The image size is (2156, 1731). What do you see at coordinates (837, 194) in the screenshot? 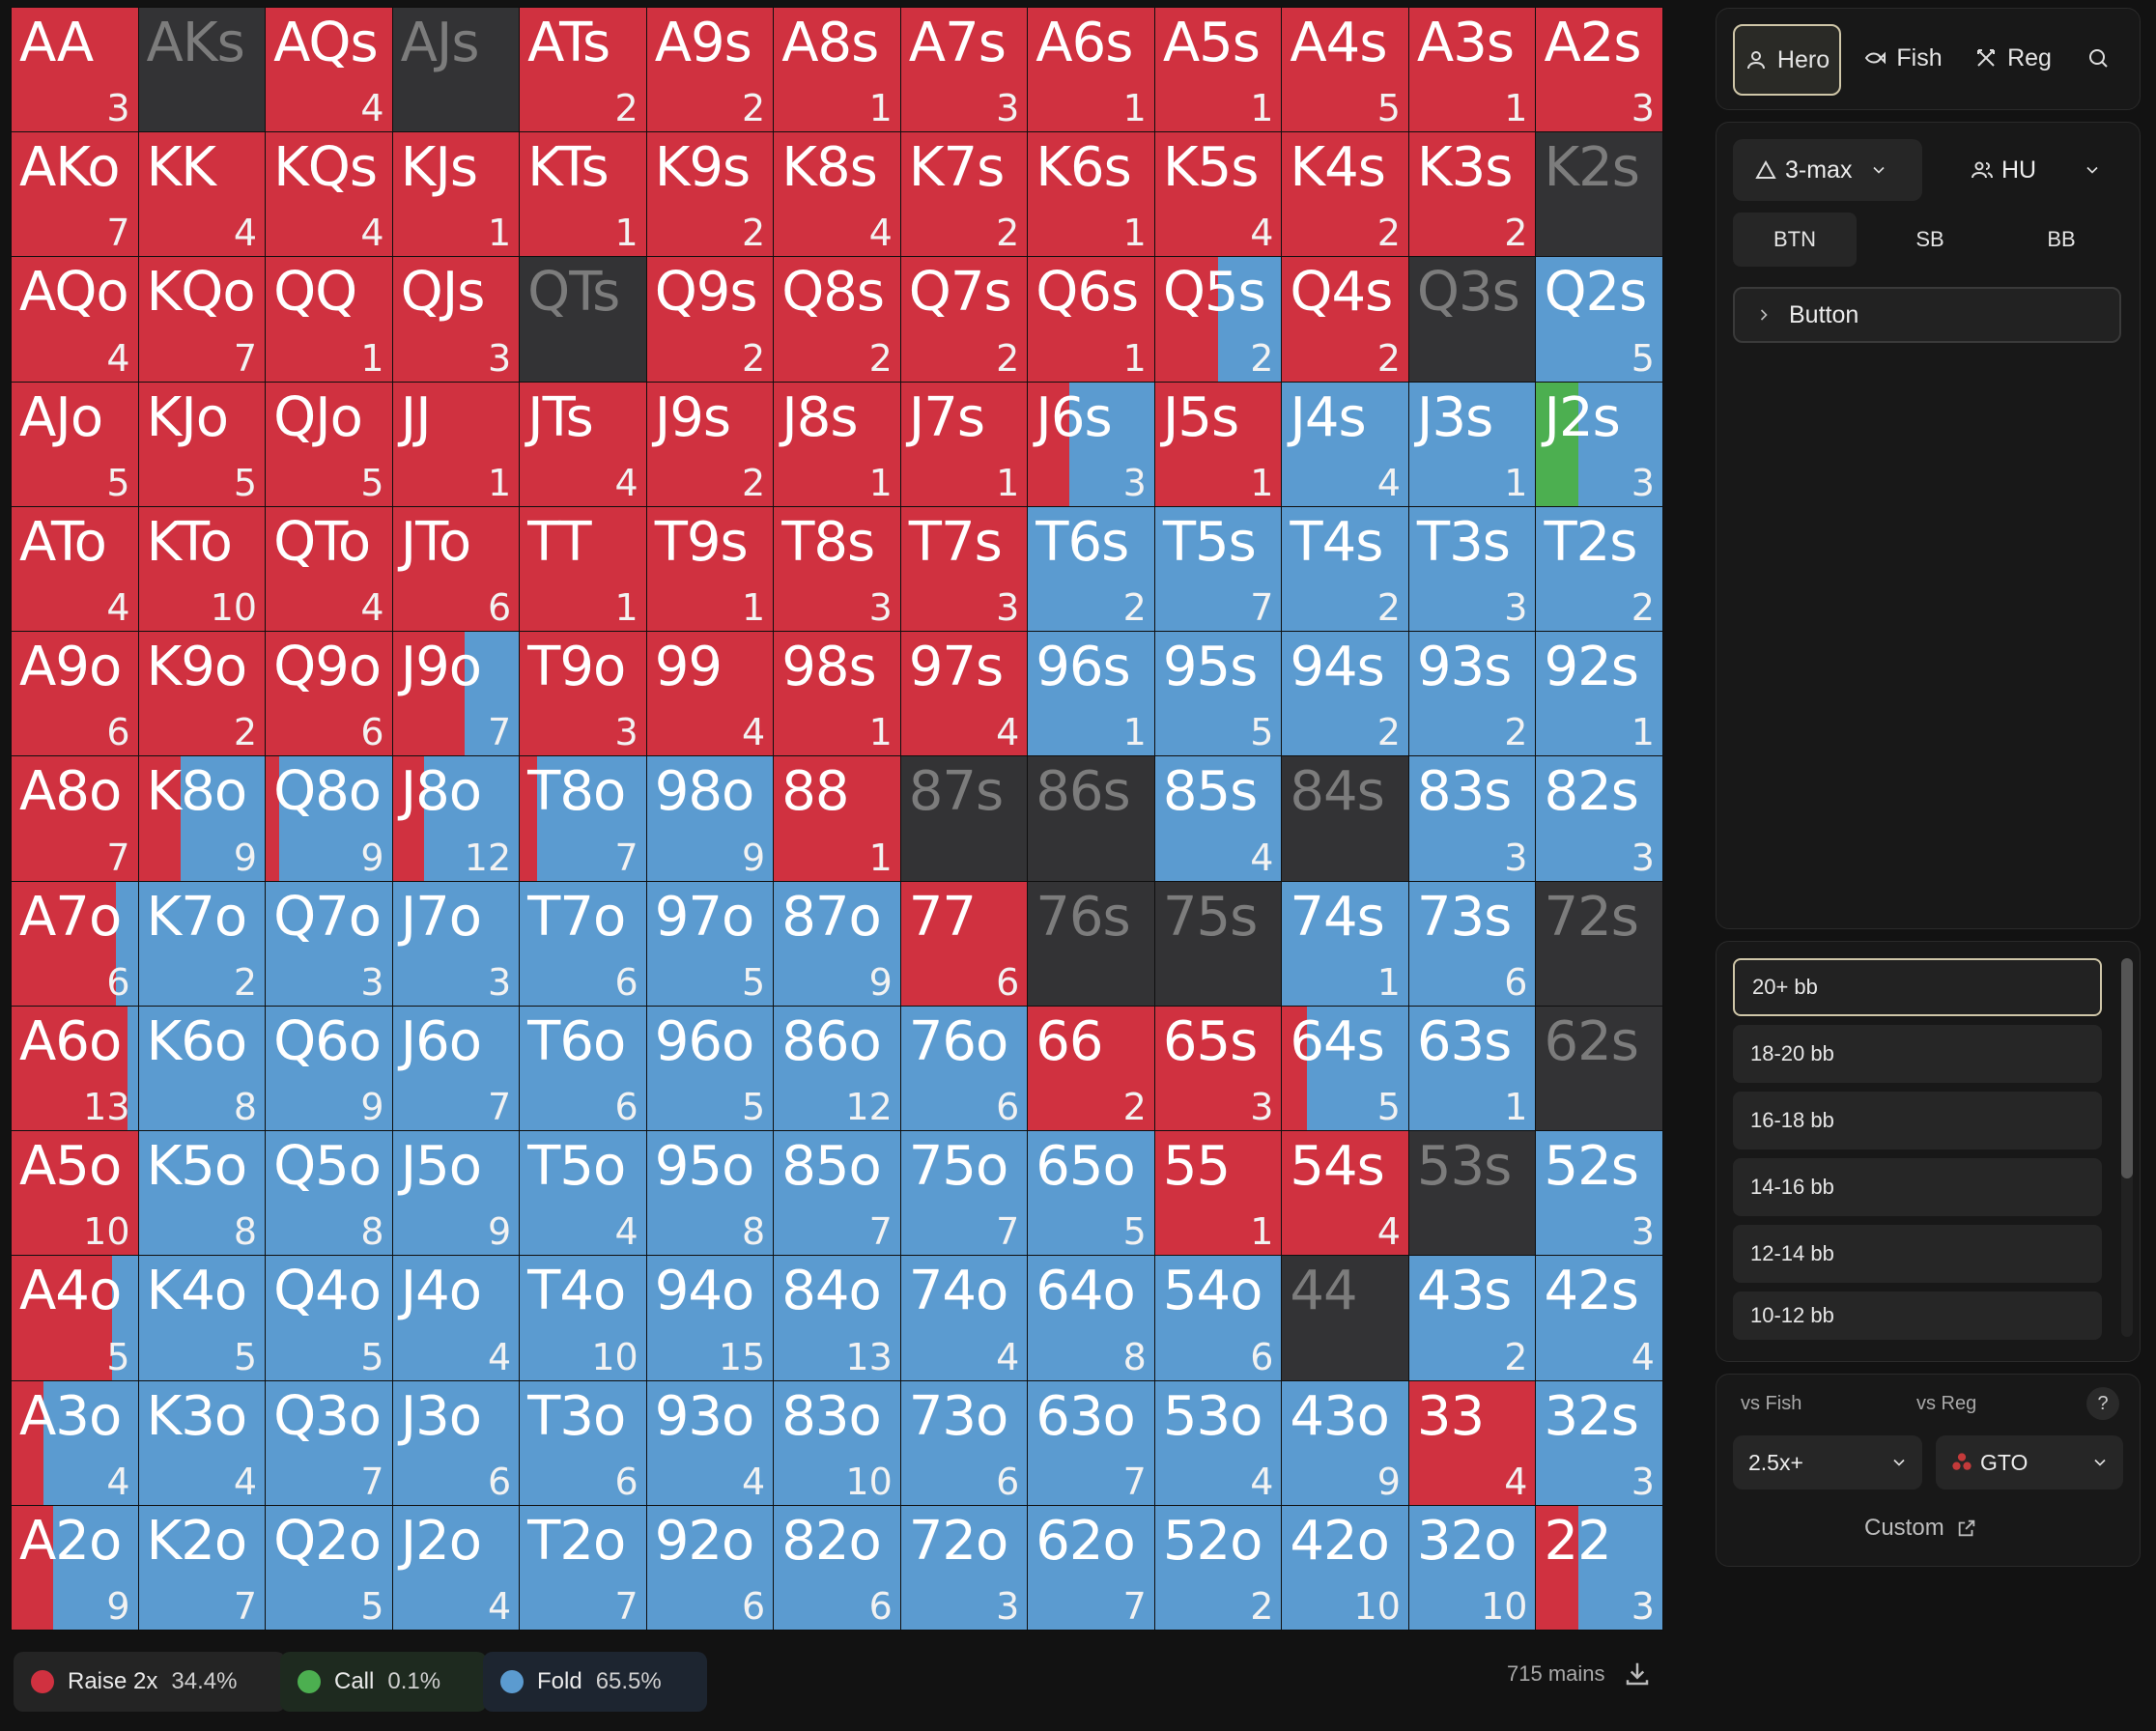
I see `hand-cell: K8s 4` at bounding box center [837, 194].